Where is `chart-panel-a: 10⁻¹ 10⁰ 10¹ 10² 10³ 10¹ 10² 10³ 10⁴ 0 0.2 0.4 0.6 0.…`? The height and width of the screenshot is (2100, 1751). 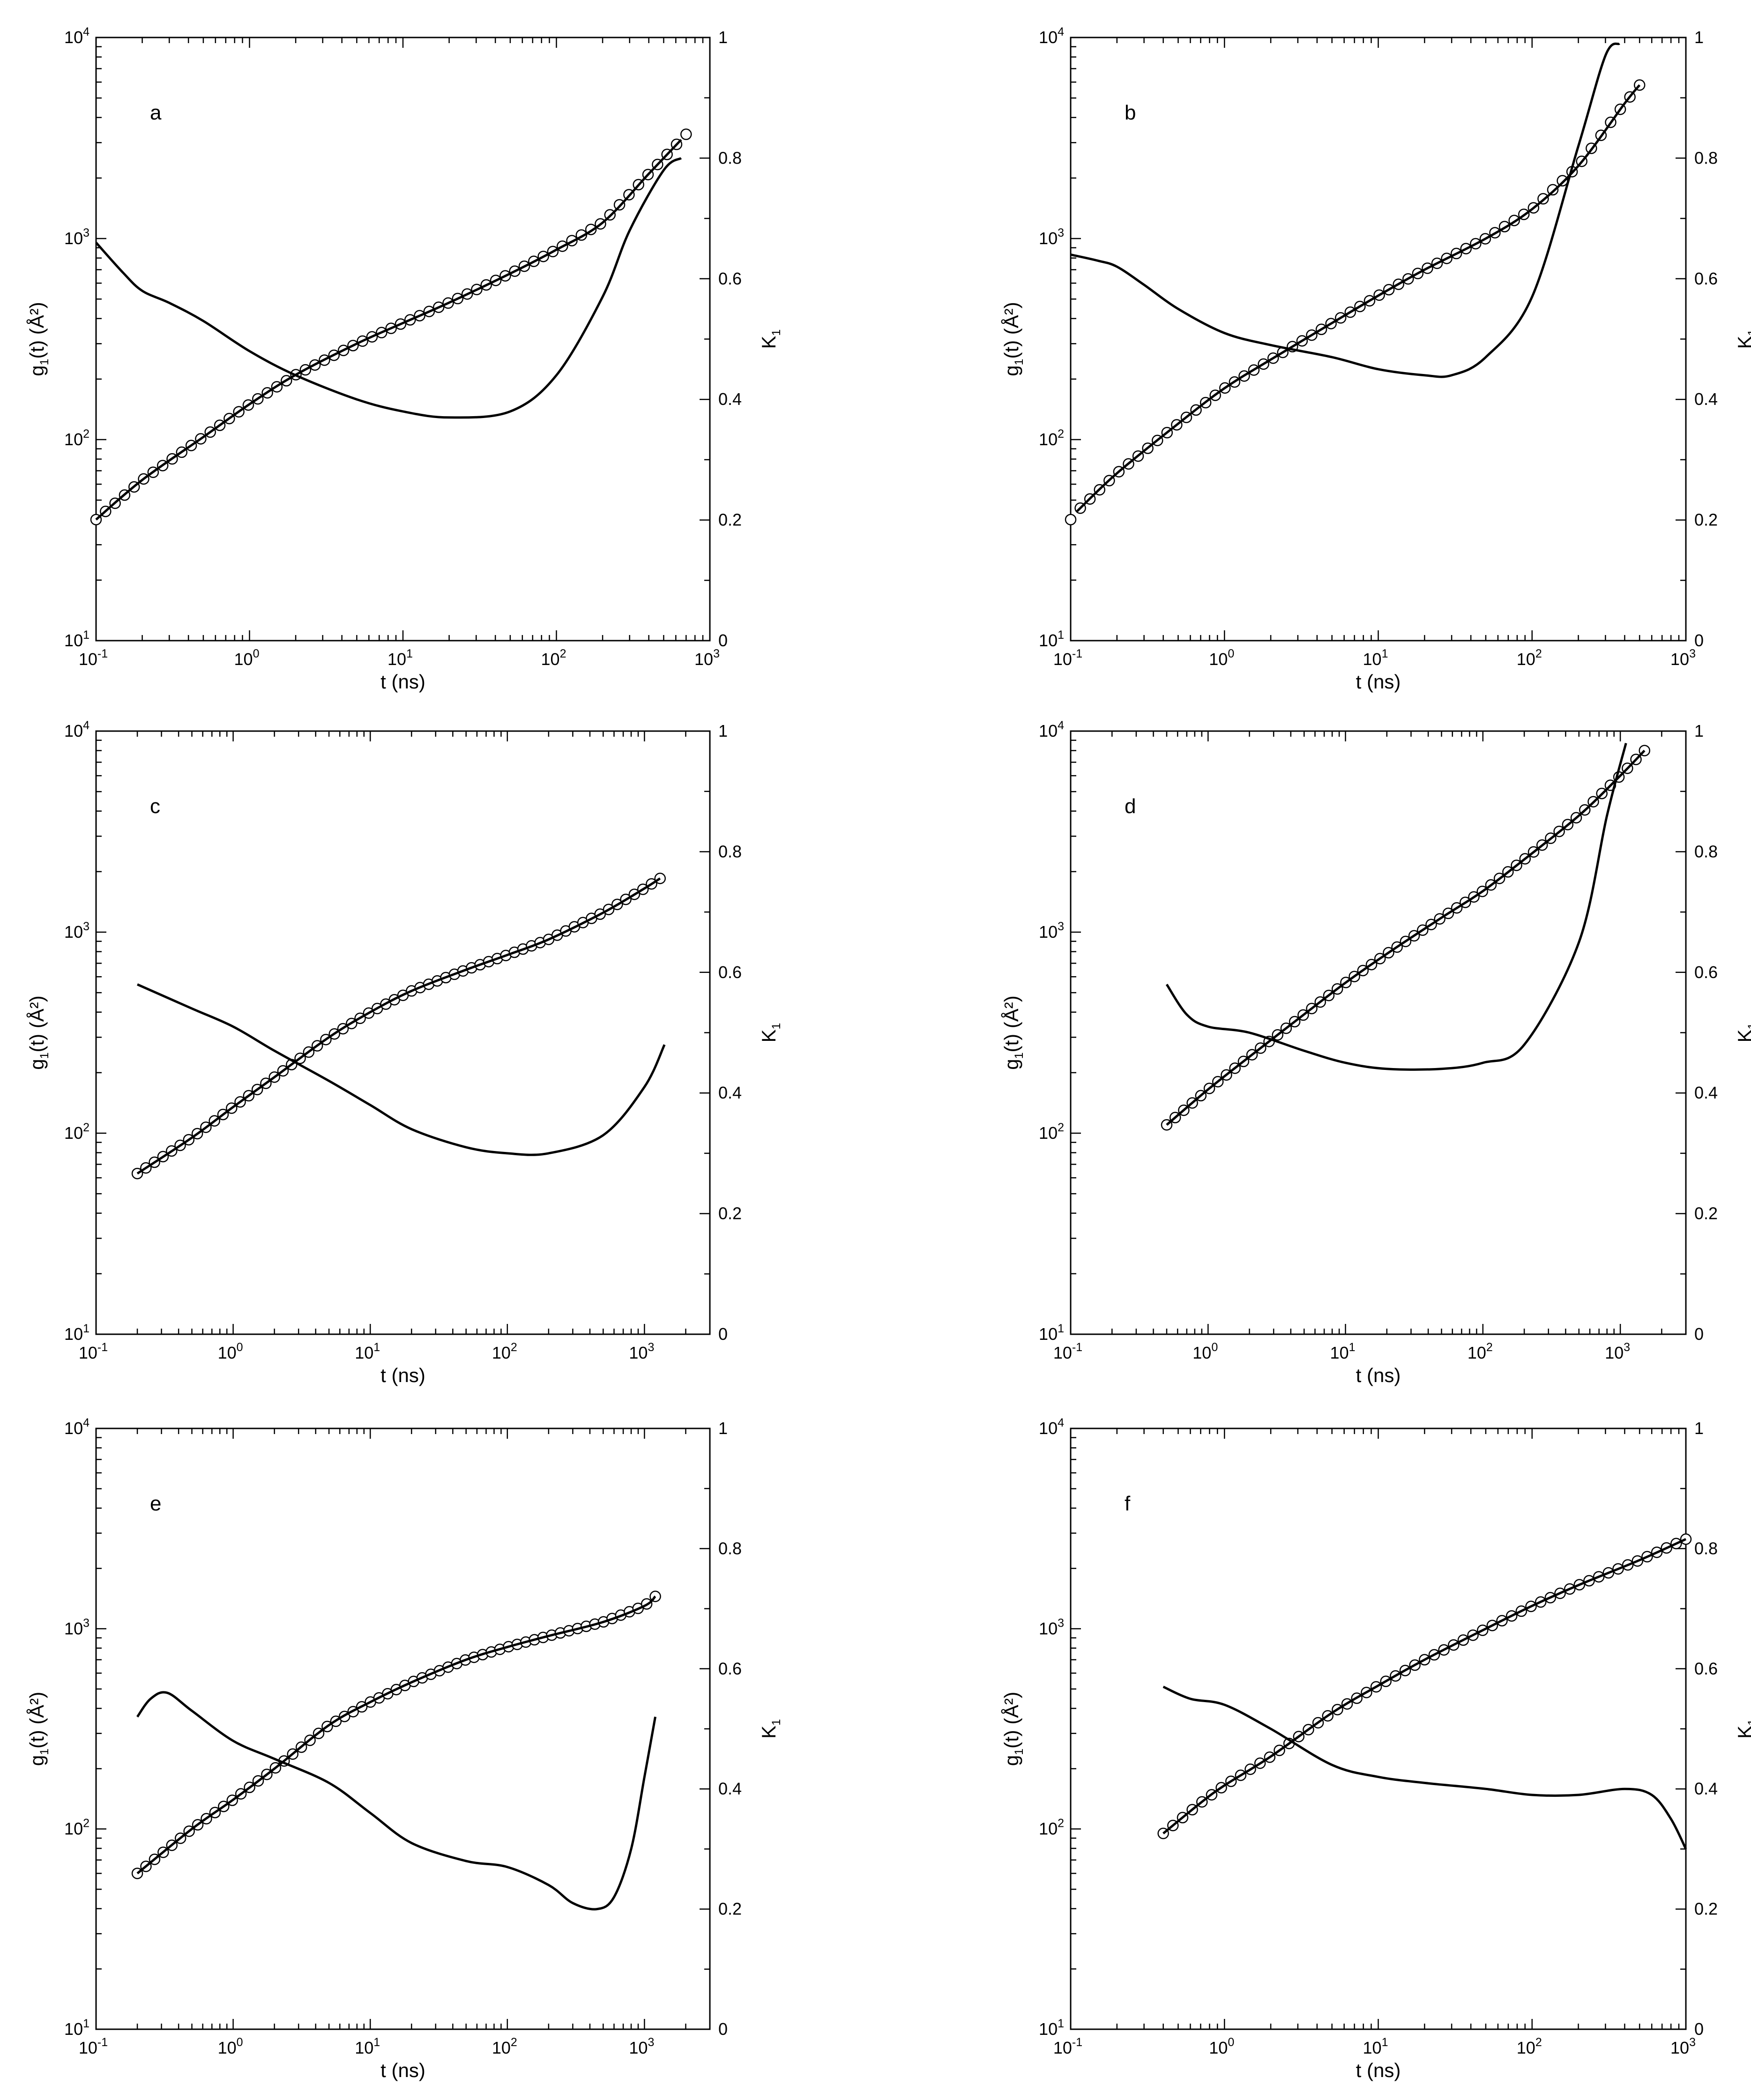
chart-panel-a: 10⁻¹ 10⁰ 10¹ 10² 10³ 10¹ 10² 10³ 10⁴ 0 0.2 0.4 0.6 0.… is located at coordinates (404, 359).